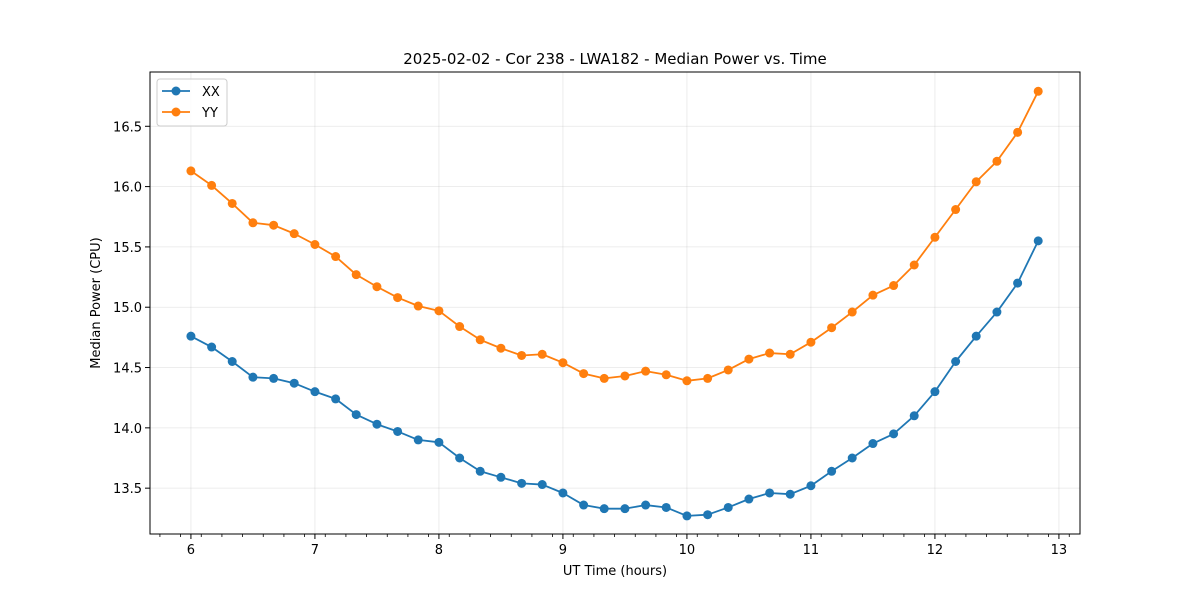 This screenshot has height=600, width=1200. What do you see at coordinates (127, 308) in the screenshot?
I see `y-tick-label: 15.0` at bounding box center [127, 308].